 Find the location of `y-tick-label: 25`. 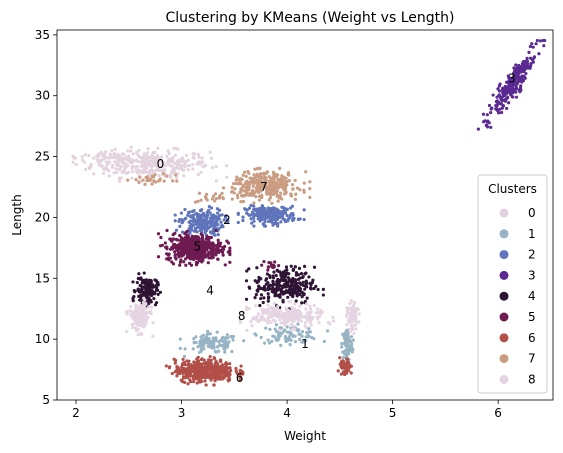

y-tick-label: 25 is located at coordinates (42, 157).